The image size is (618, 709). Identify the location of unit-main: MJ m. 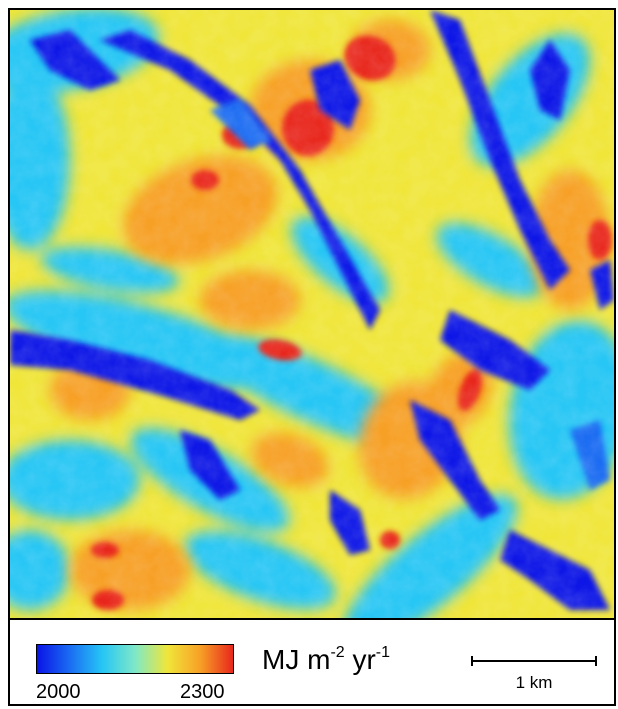
(296, 659).